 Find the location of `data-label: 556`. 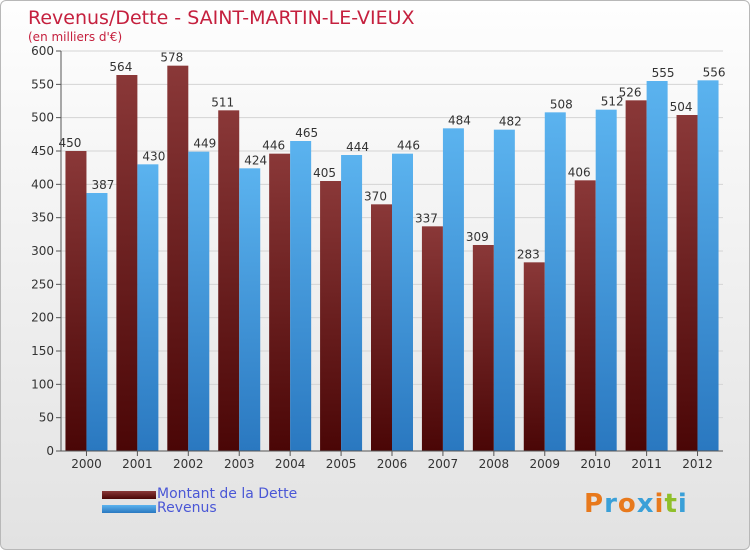

data-label: 556 is located at coordinates (714, 72).